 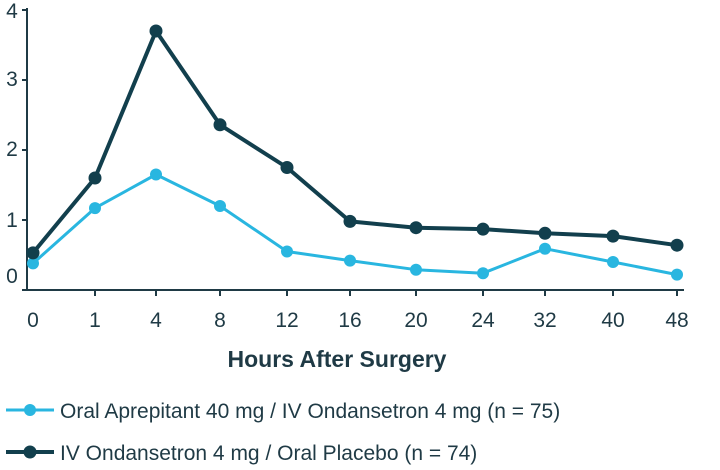 I want to click on y-axis-ticks: 0 1 2 3 4, so click(x=16, y=145).